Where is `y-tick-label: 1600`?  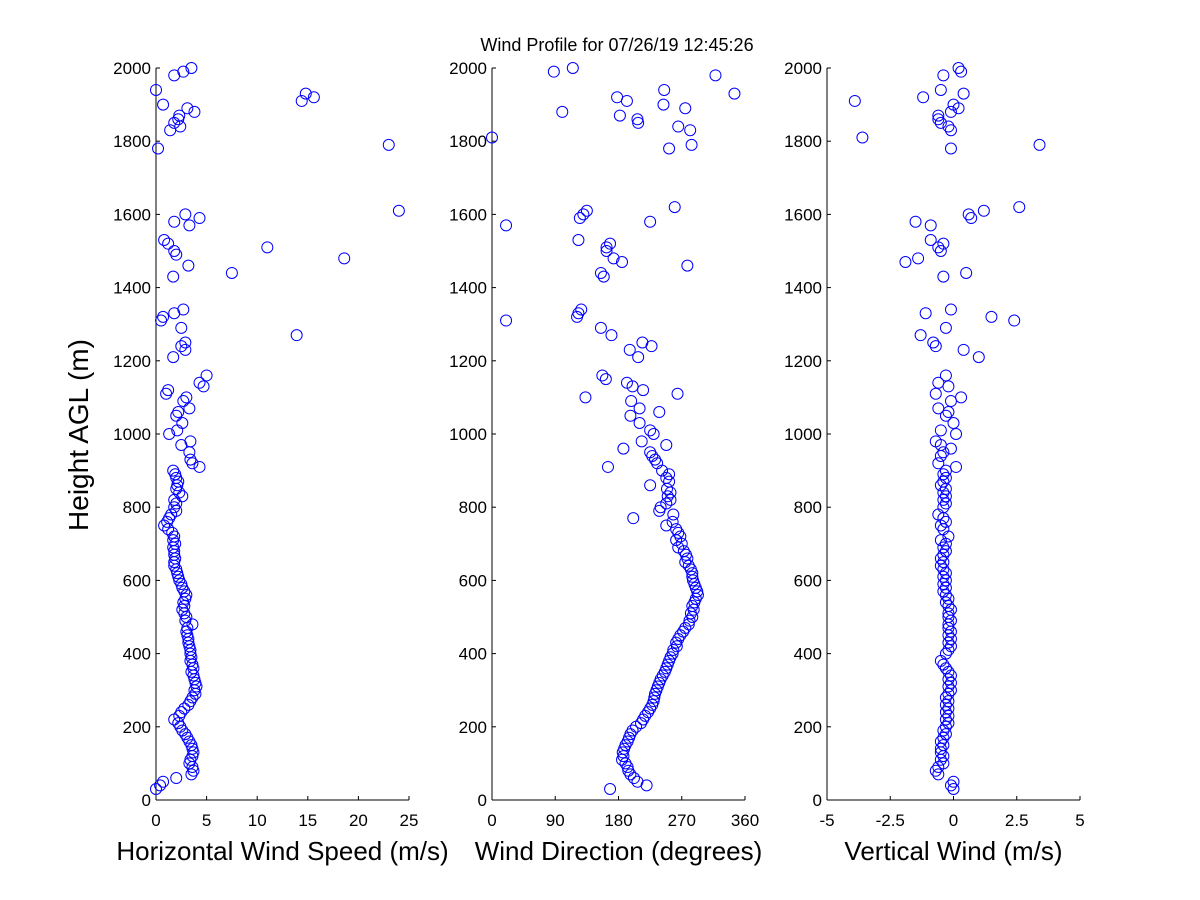 y-tick-label: 1600 is located at coordinates (803, 214).